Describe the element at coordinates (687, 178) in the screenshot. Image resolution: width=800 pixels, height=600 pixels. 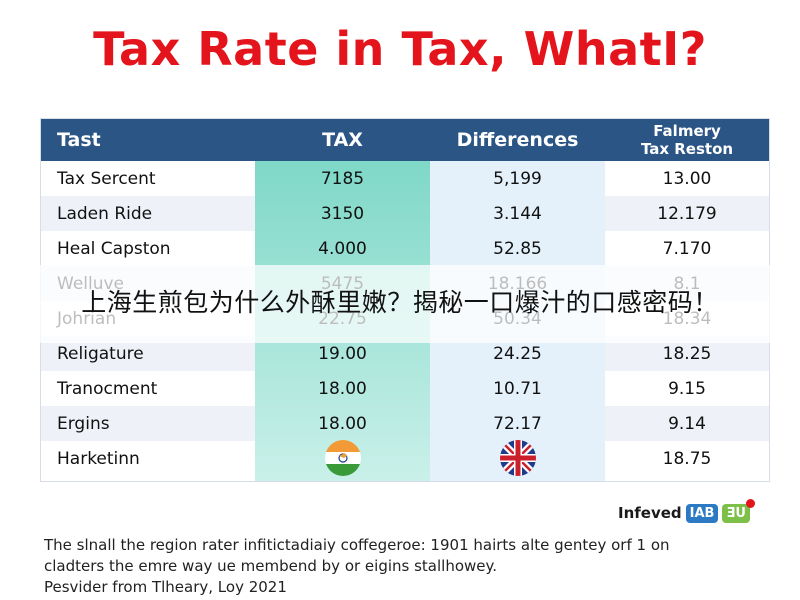
I see `table-cell: 13.00` at that location.